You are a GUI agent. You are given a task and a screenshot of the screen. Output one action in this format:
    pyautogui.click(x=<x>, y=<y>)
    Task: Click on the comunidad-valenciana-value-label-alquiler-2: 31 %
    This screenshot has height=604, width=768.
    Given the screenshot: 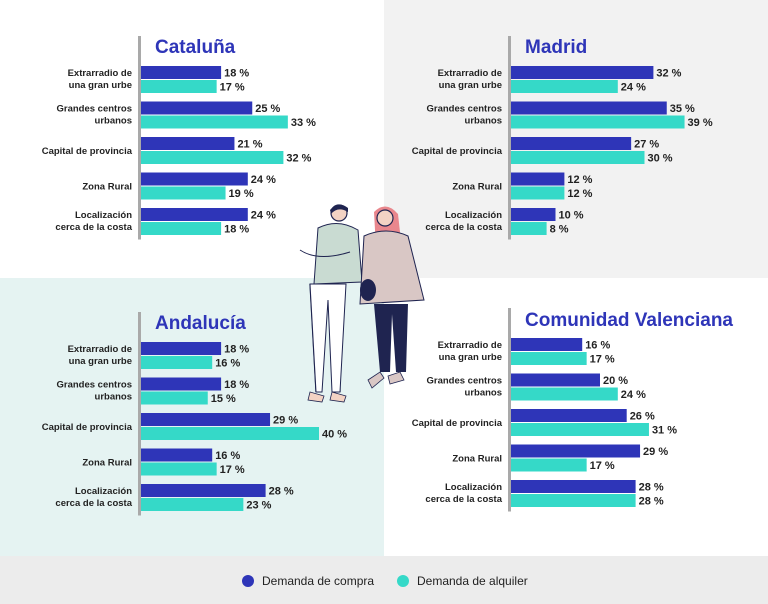 What is the action you would take?
    pyautogui.click(x=664, y=431)
    